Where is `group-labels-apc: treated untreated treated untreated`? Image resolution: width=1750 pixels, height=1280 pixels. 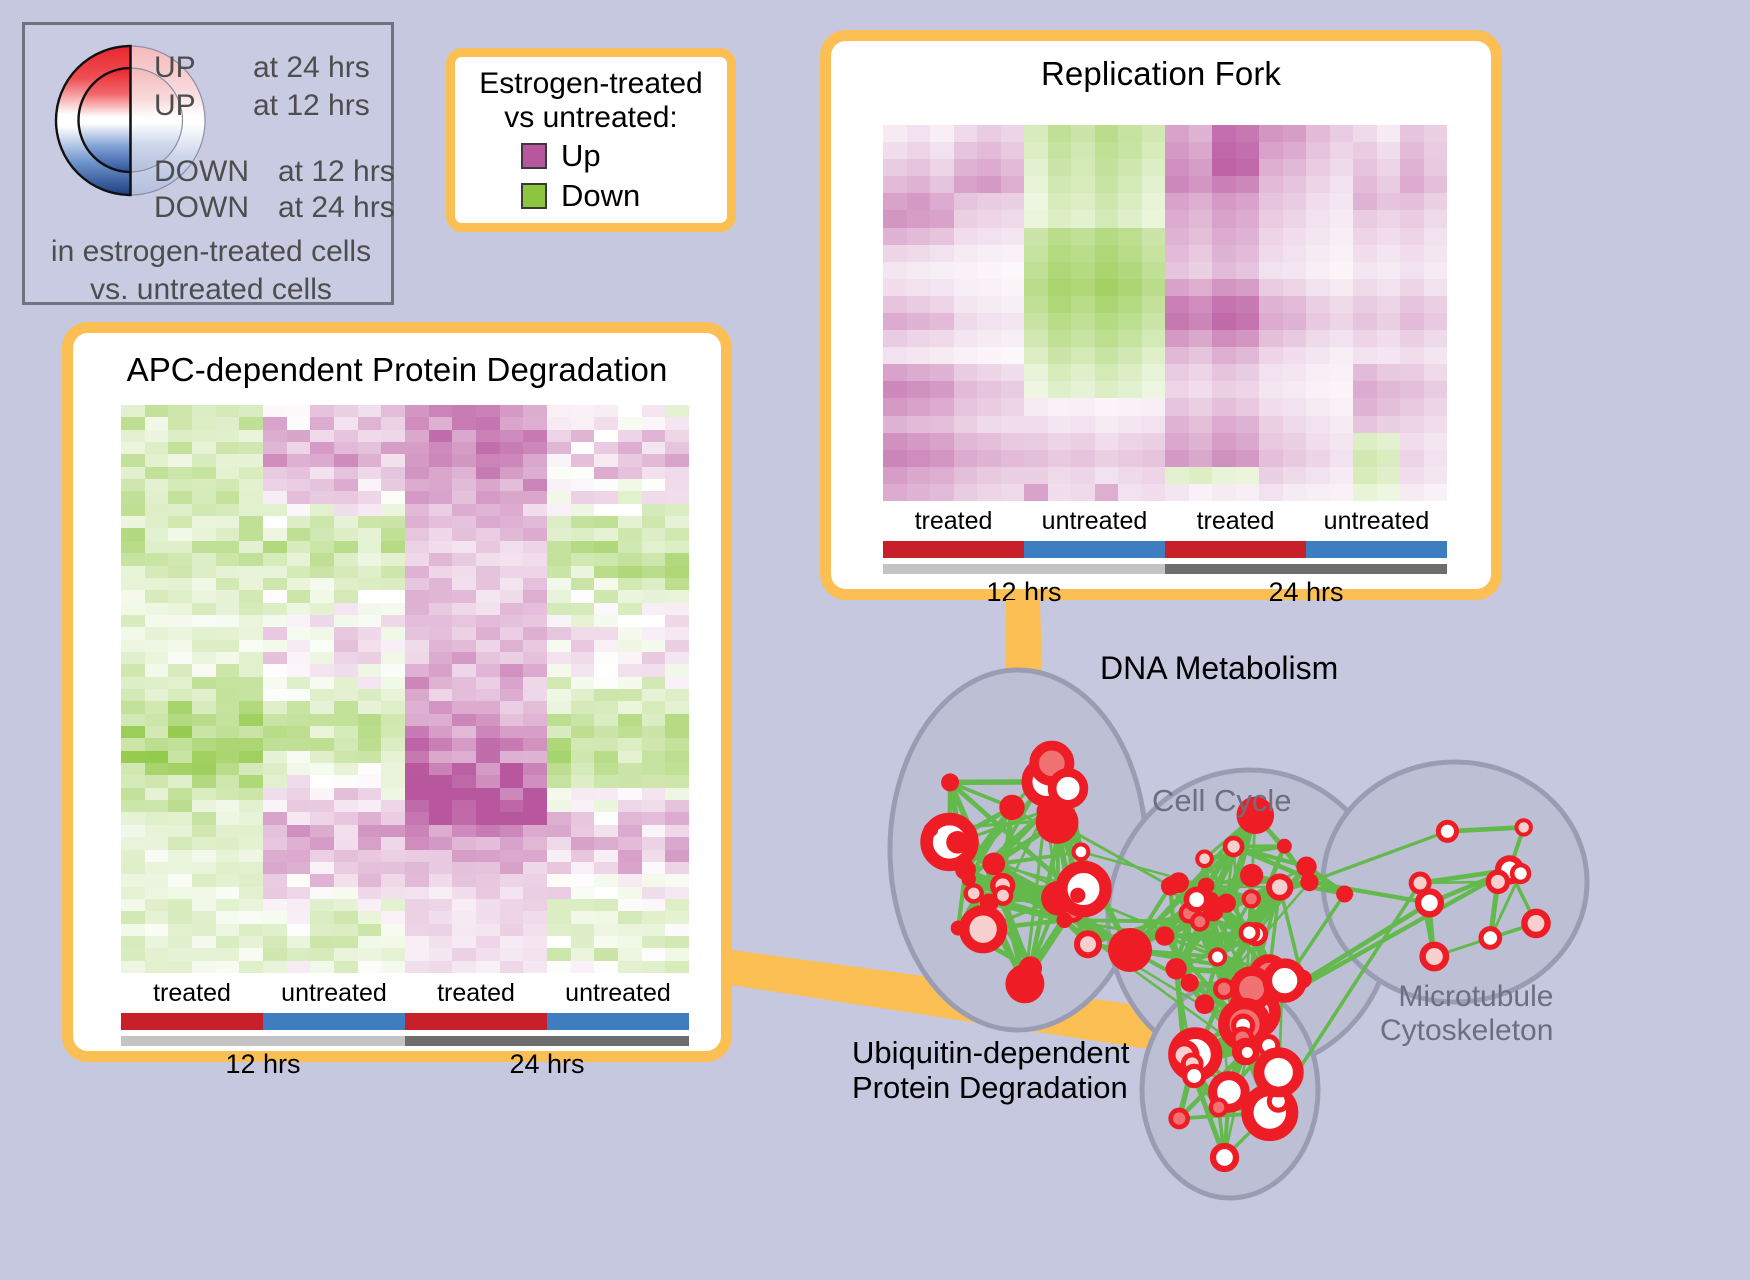
group-labels-apc: treated untreated treated untreated is located at coordinates (405, 993).